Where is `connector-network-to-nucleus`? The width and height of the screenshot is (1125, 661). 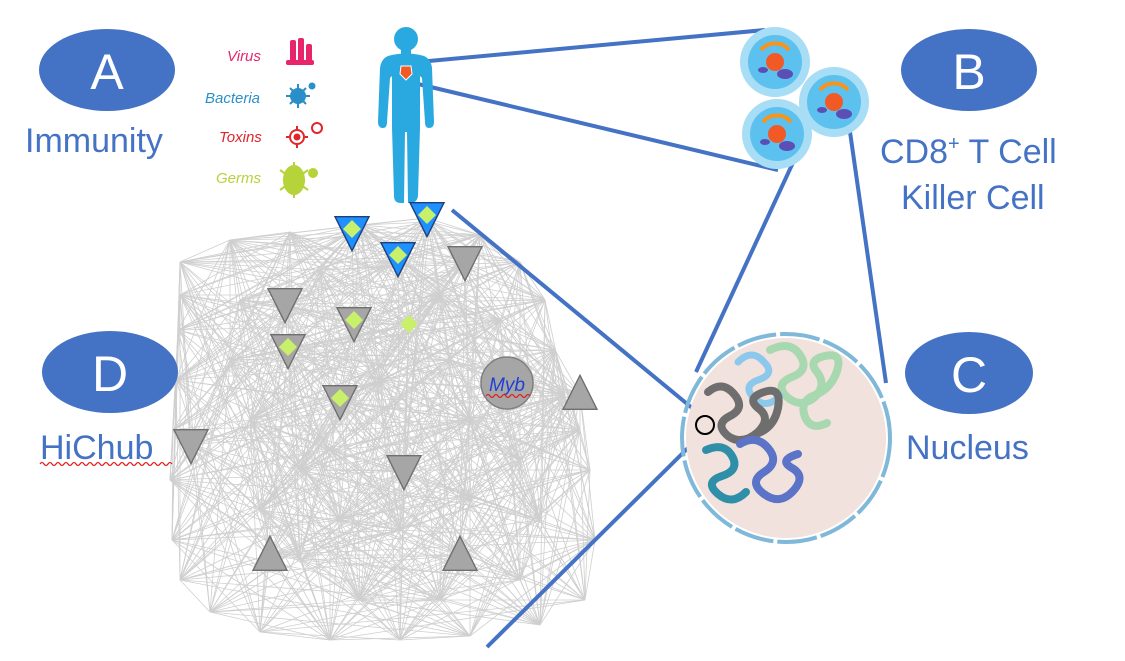
connector-network-to-nucleus is located at coordinates (577, 313).